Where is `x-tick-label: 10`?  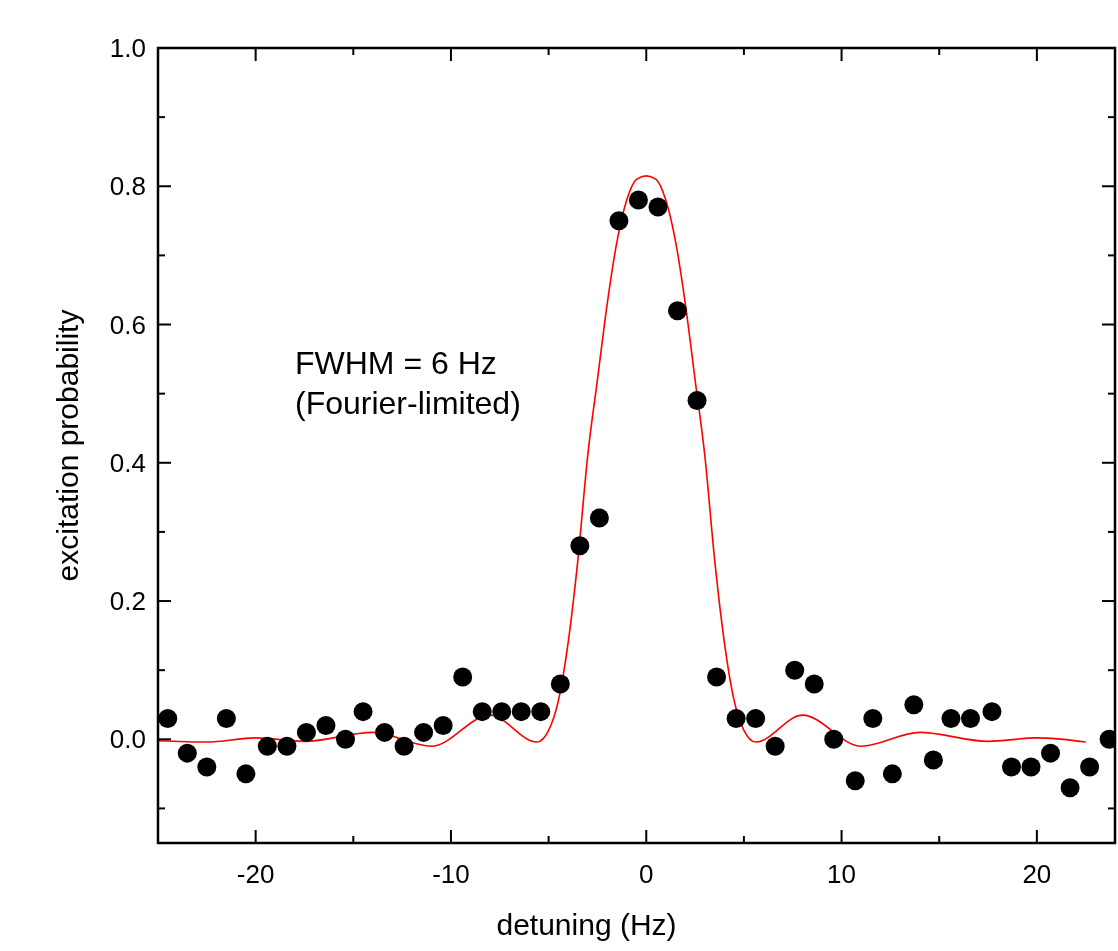
x-tick-label: 10 is located at coordinates (842, 874).